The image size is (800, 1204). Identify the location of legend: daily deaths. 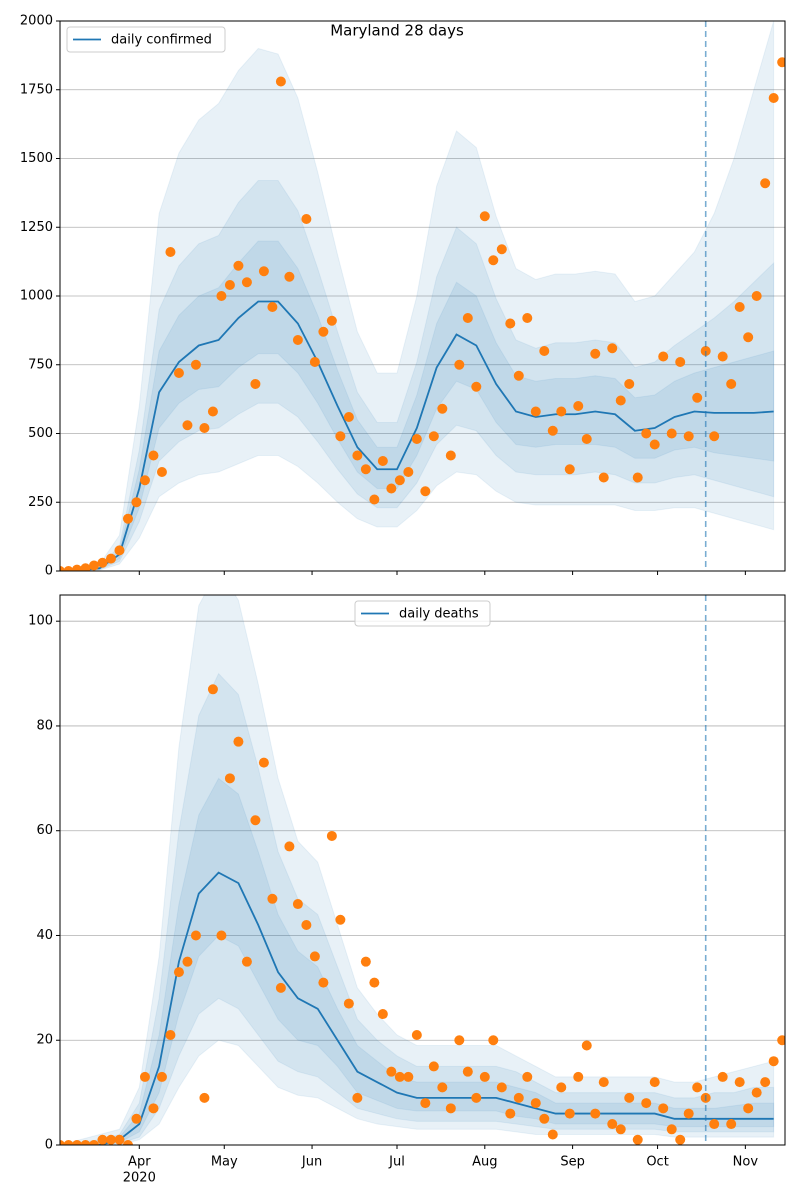
(422, 613).